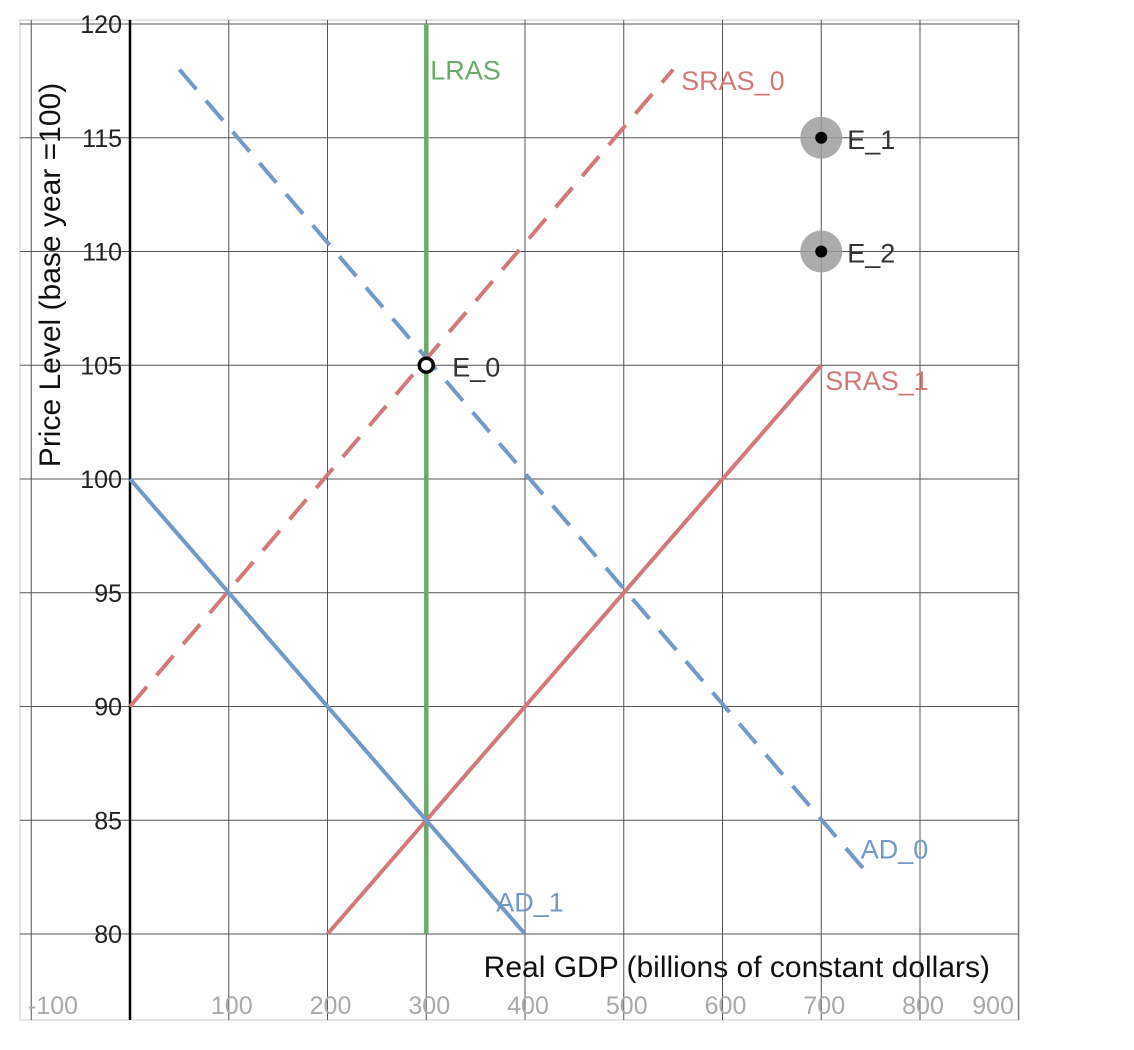  Describe the element at coordinates (871, 140) in the screenshot. I see `point-e-1-label: E_1` at that location.